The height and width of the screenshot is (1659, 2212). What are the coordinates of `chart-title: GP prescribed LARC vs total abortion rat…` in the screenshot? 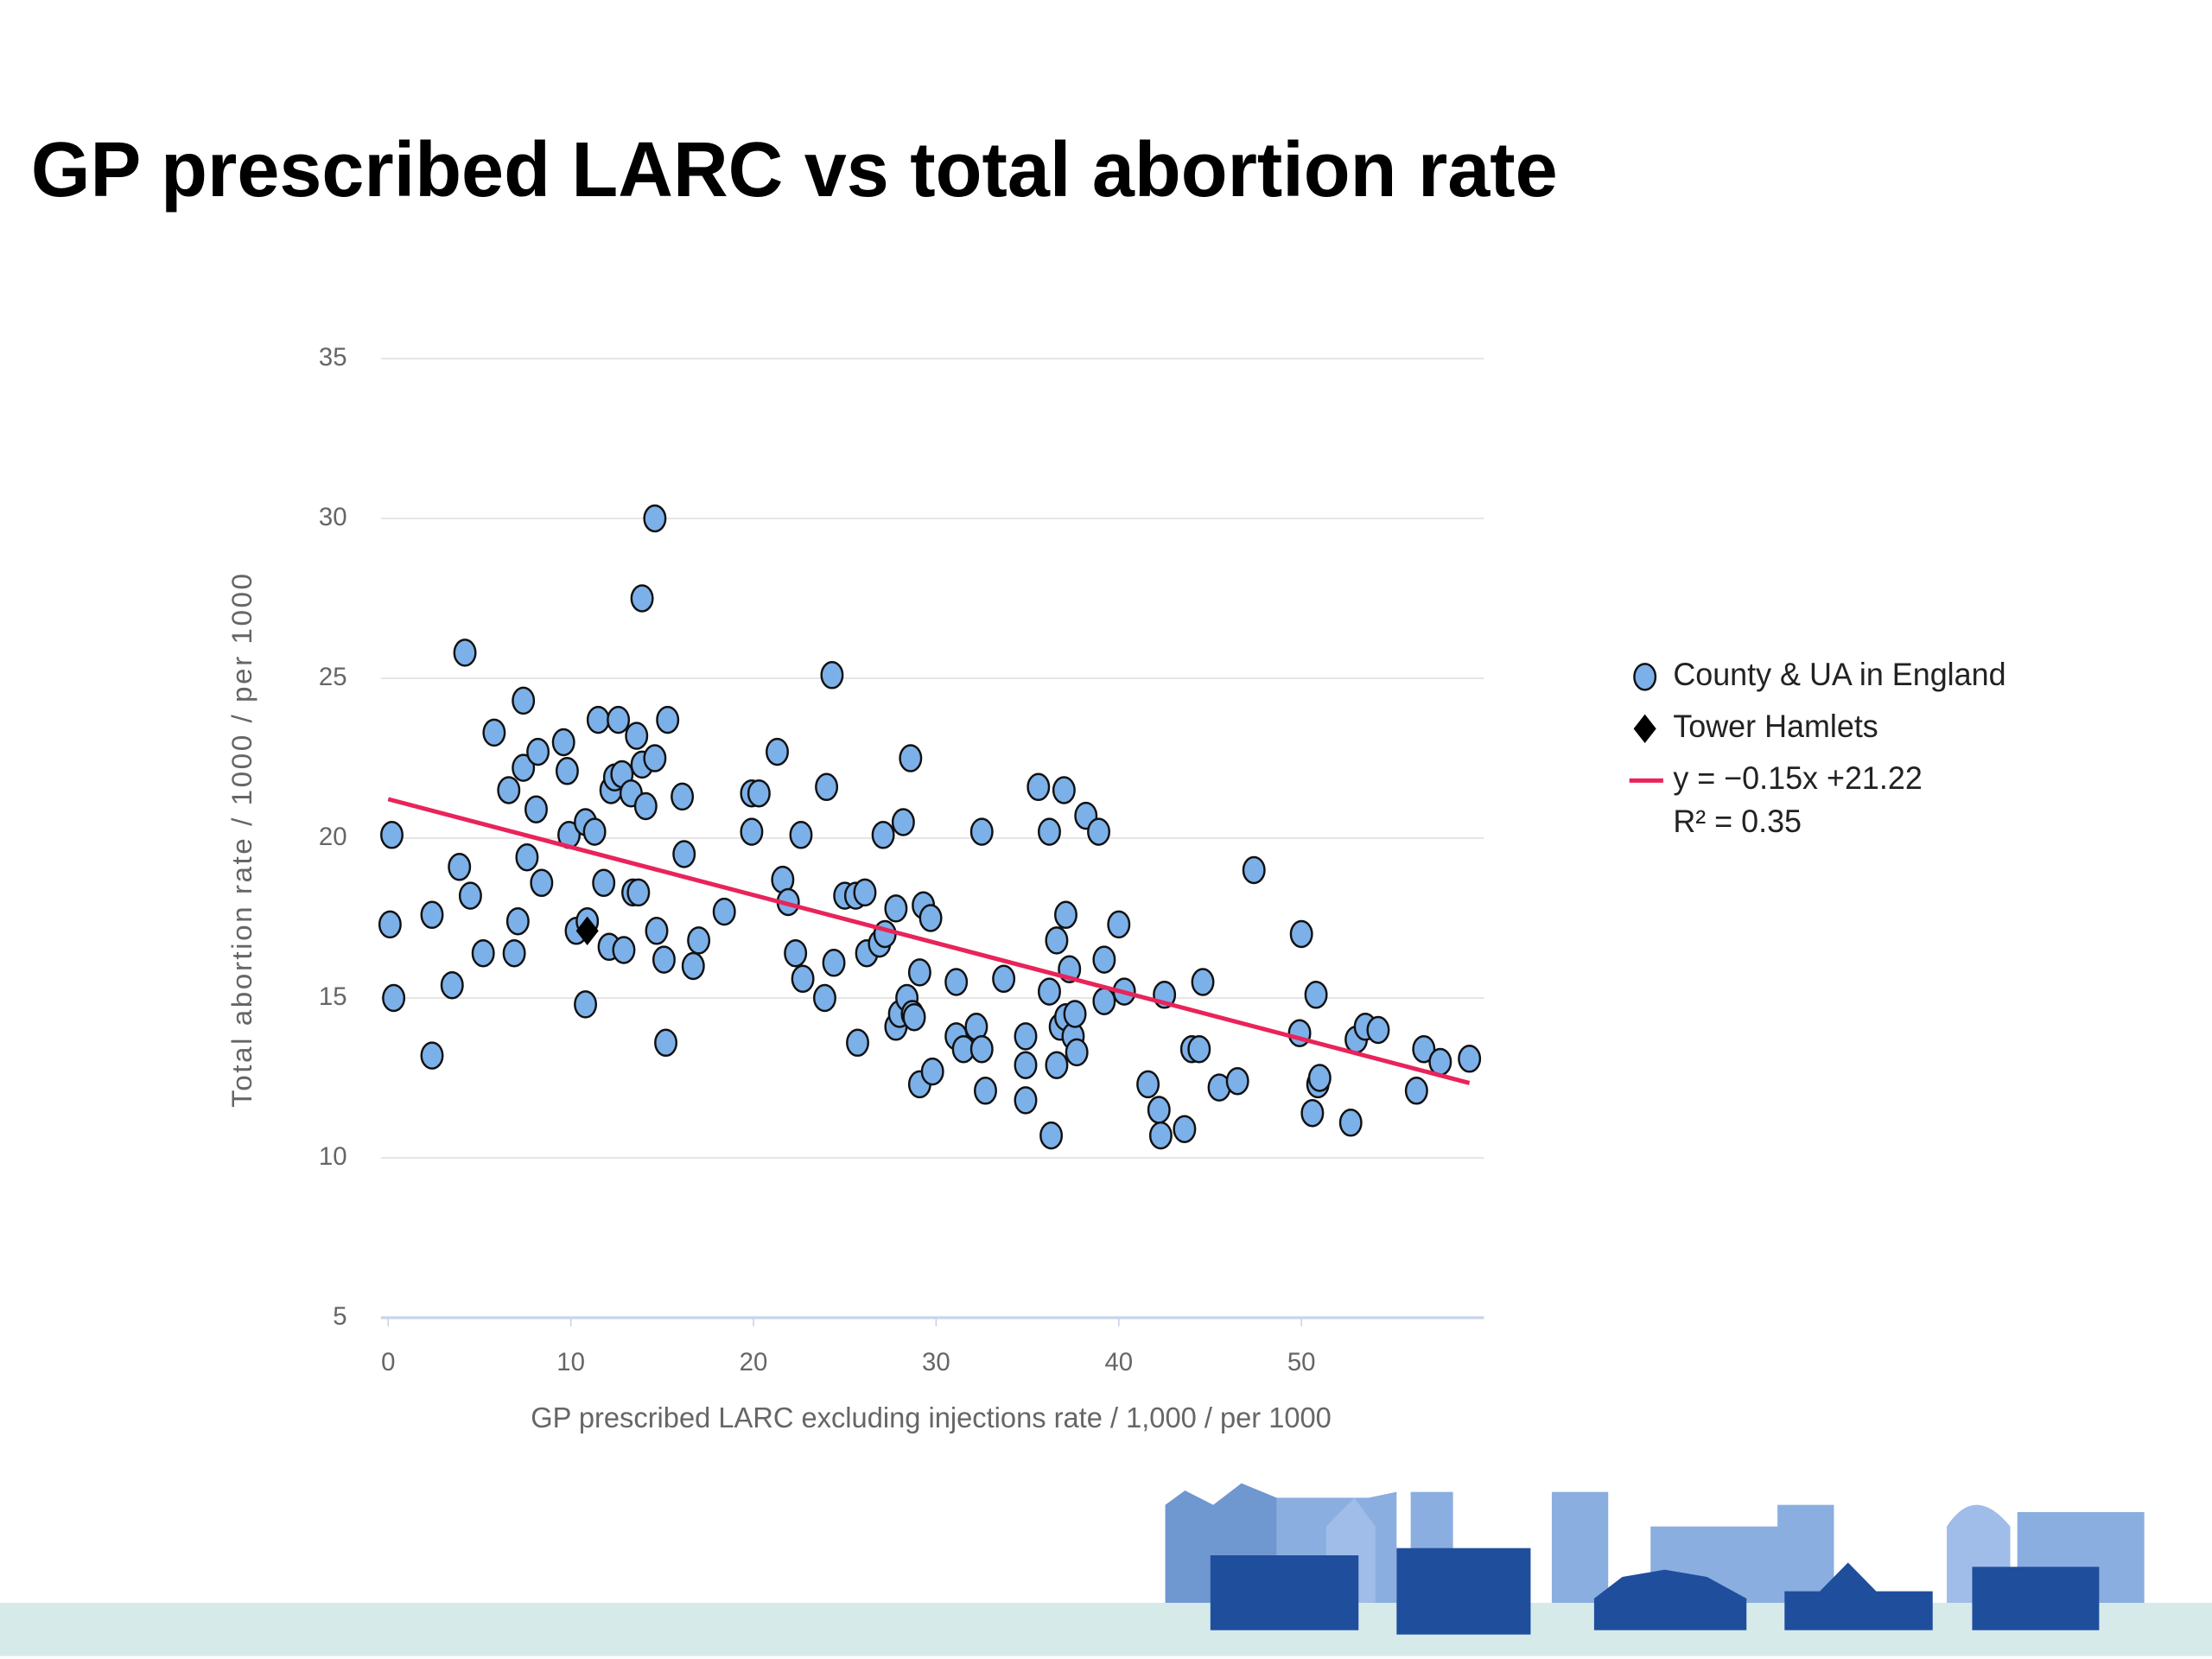 It's located at (794, 169).